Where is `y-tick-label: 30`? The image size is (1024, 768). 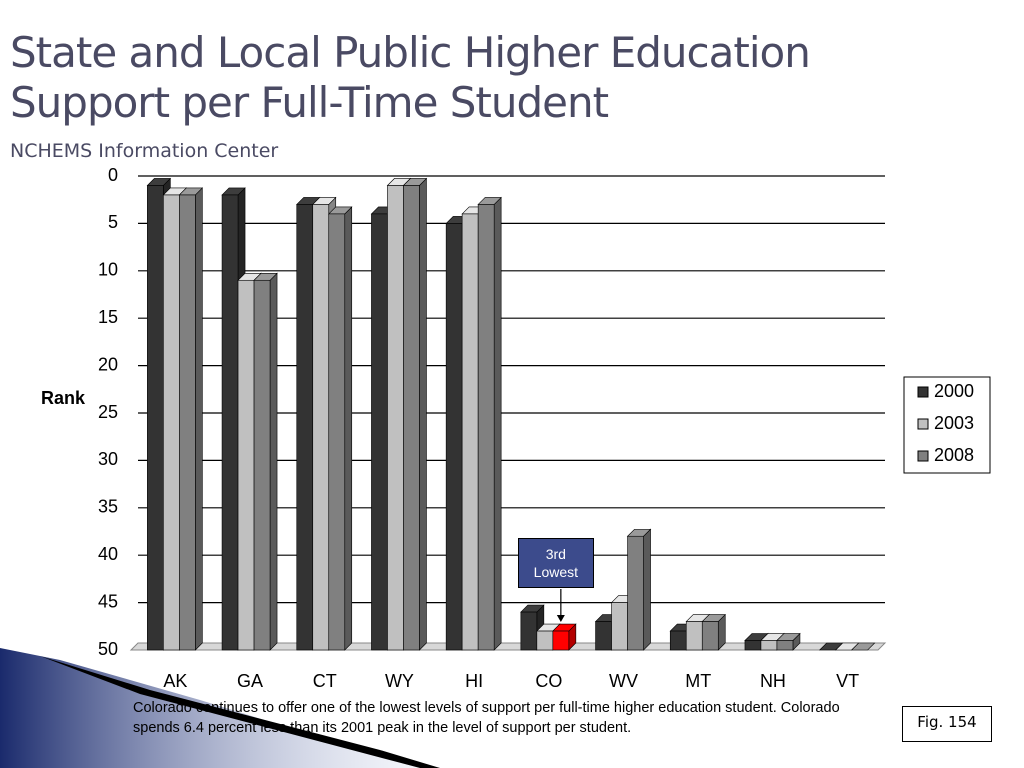 y-tick-label: 30 is located at coordinates (108, 459).